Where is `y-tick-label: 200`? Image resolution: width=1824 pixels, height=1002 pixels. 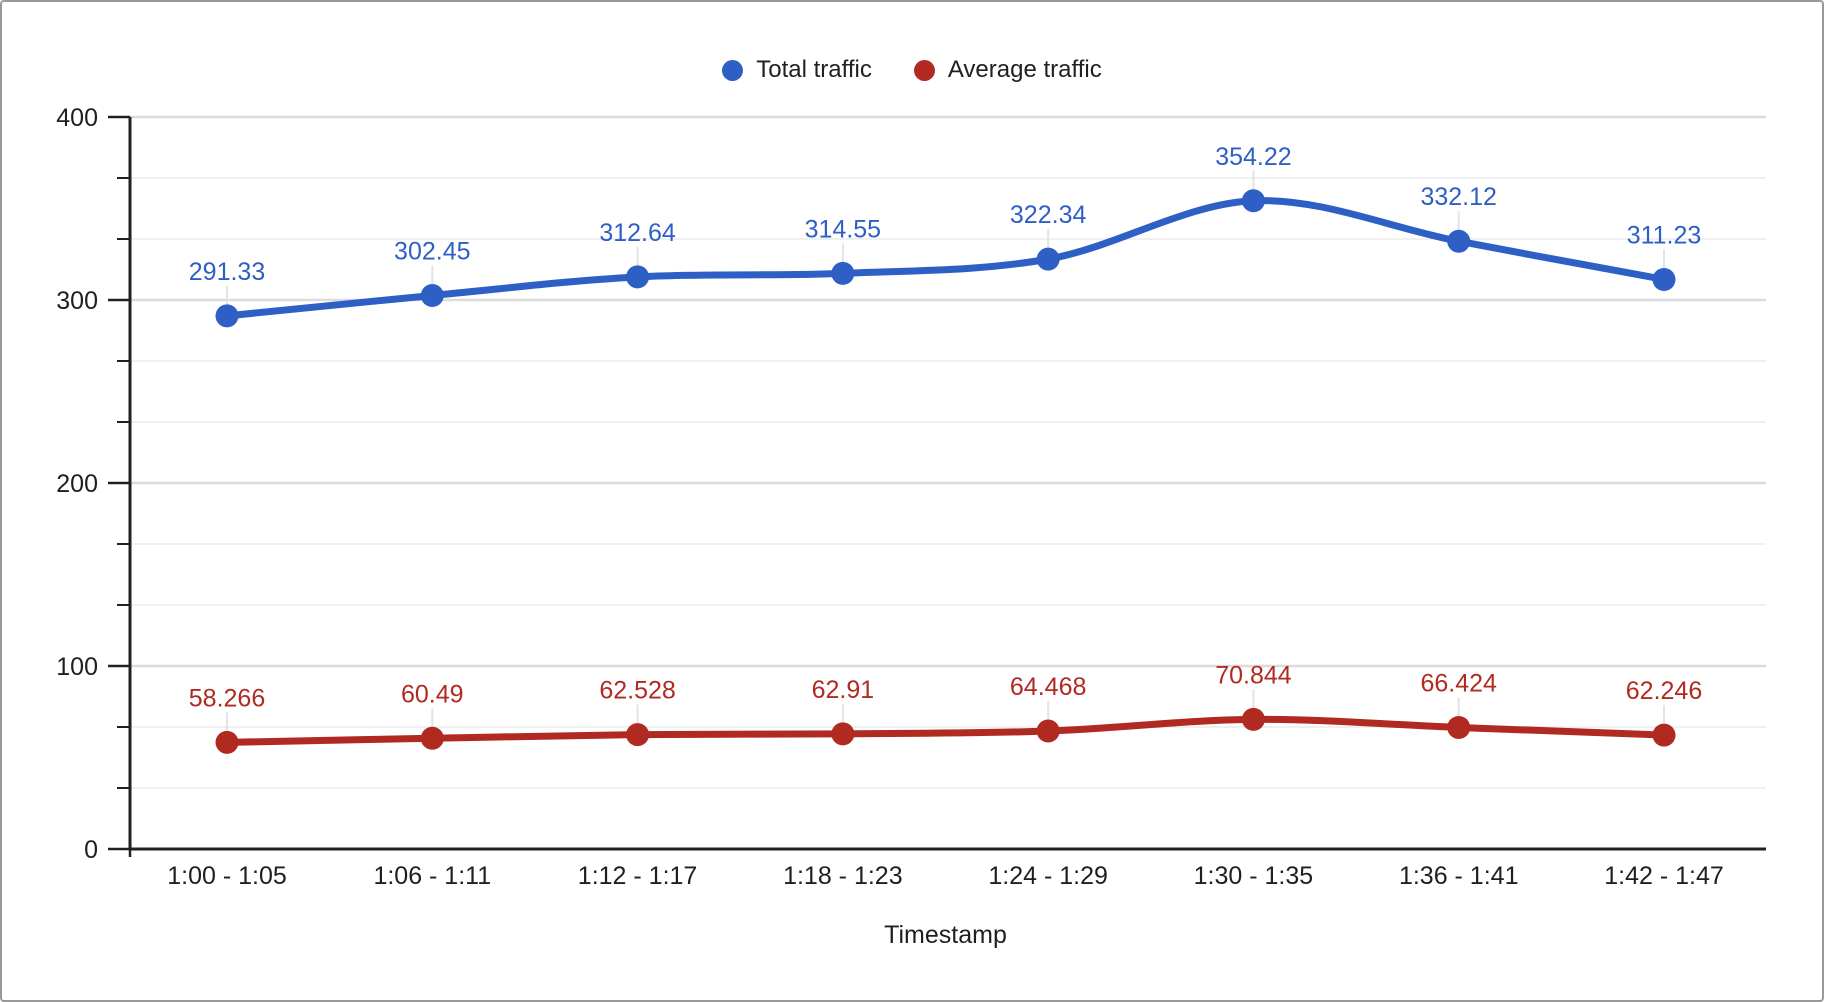 y-tick-label: 200 is located at coordinates (77, 484).